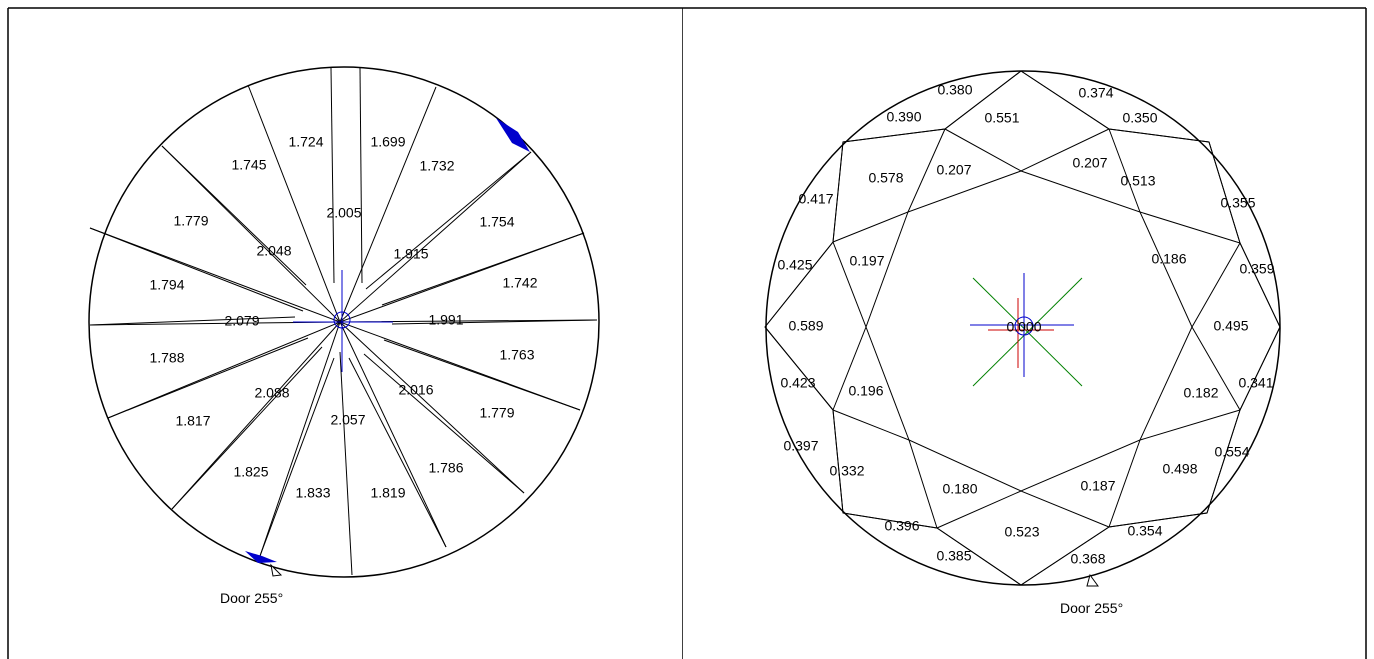 This screenshot has height=659, width=1374. I want to click on facet-value: 0.589, so click(805, 326).